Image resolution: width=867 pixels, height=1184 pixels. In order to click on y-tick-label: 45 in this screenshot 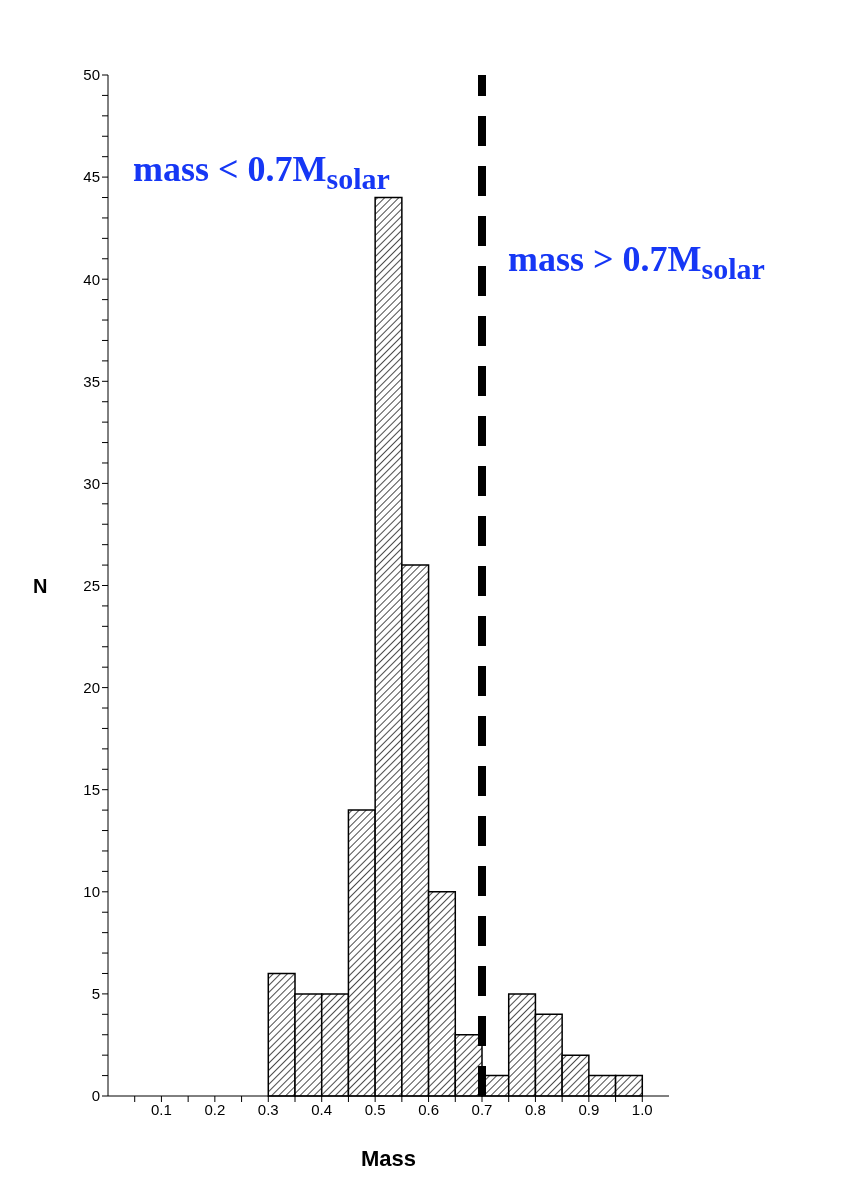, I will do `click(91, 177)`.